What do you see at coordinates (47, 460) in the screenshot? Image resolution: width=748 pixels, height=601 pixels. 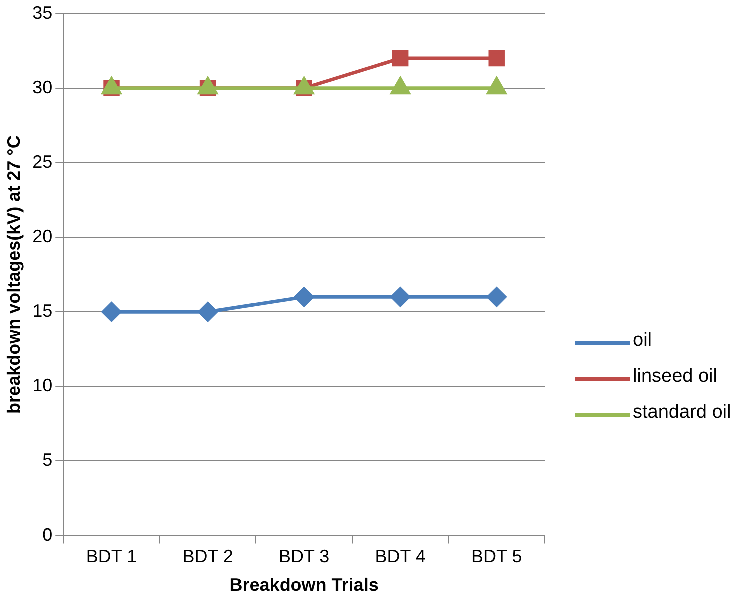 I see `y-tick-label: 5` at bounding box center [47, 460].